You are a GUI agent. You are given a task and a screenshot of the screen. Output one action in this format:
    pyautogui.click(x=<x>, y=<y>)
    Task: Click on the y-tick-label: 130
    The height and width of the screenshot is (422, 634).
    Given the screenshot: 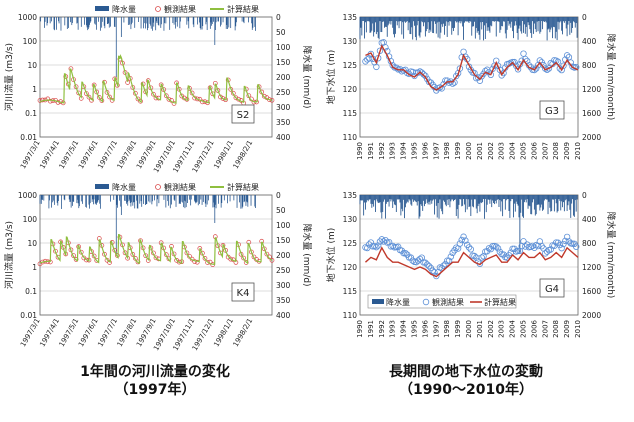 What is the action you would take?
    pyautogui.click(x=350, y=219)
    